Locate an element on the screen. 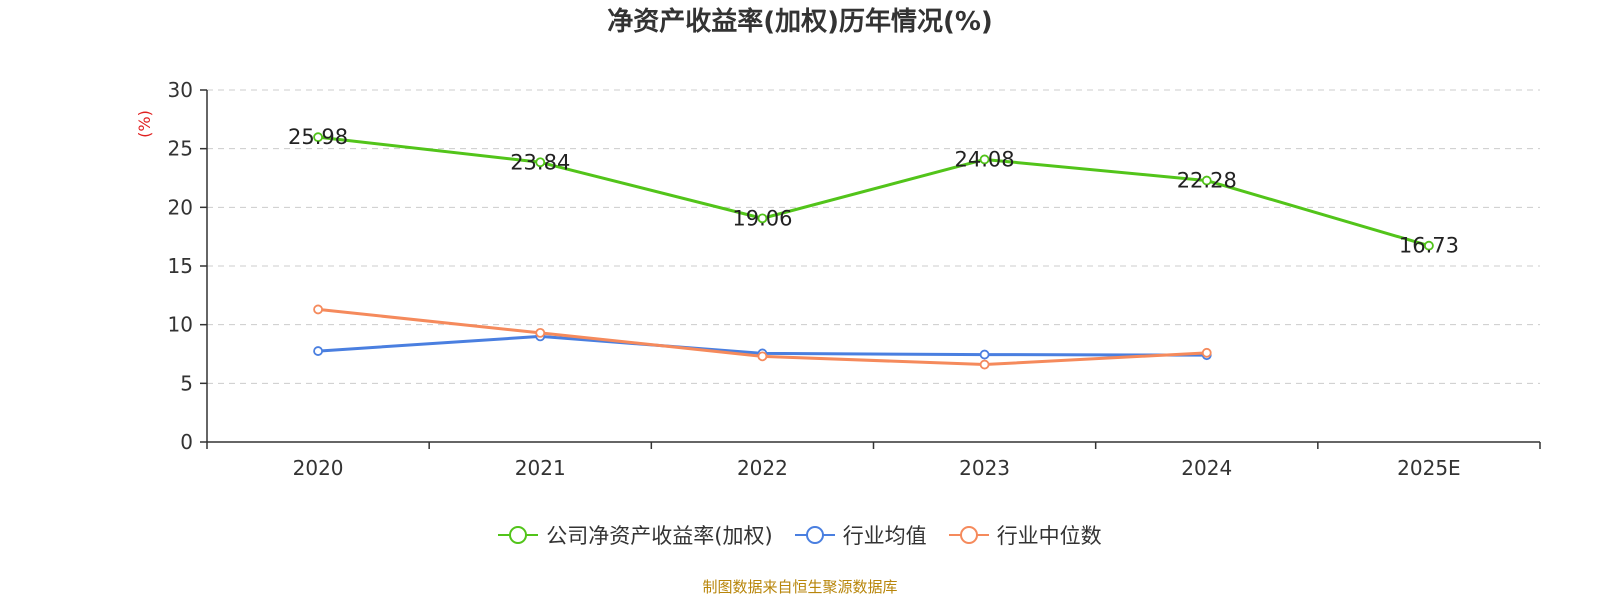  data-label: 25.98 is located at coordinates (318, 137).